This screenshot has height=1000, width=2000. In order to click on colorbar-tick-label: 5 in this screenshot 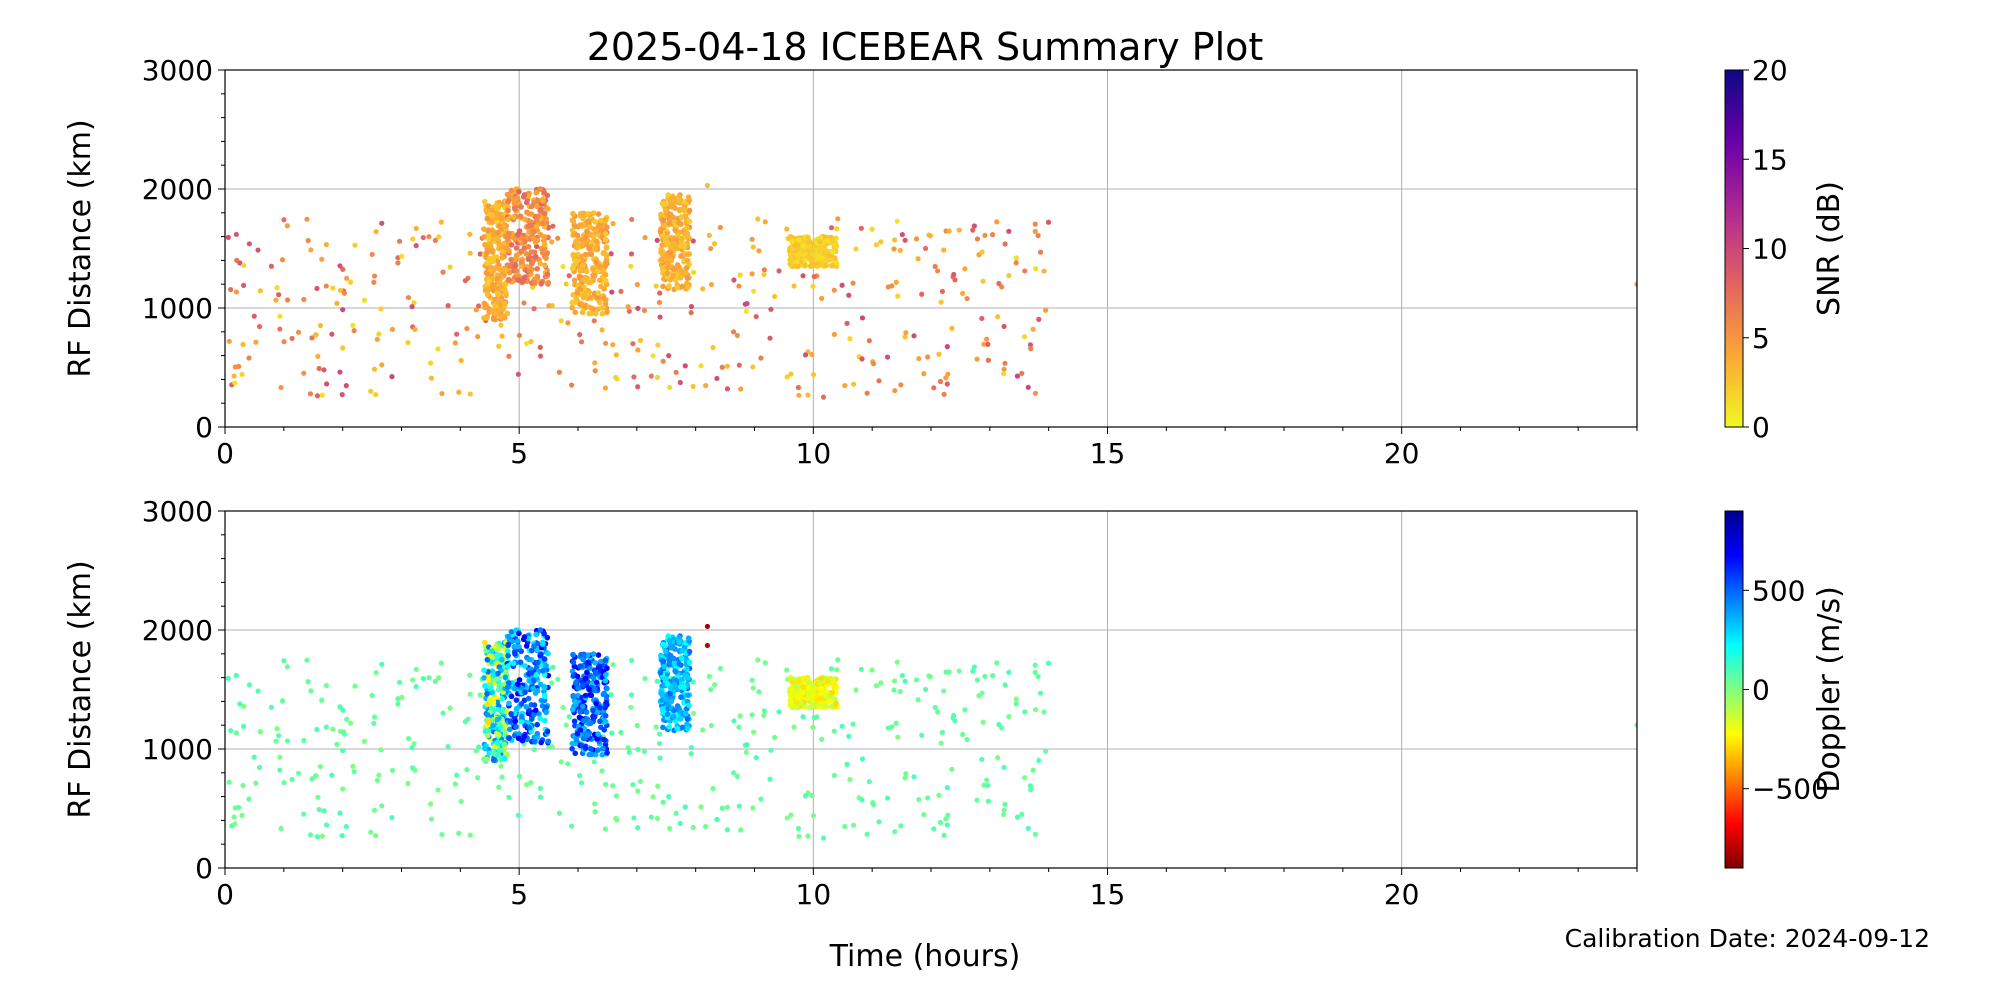, I will do `click(1761, 338)`.